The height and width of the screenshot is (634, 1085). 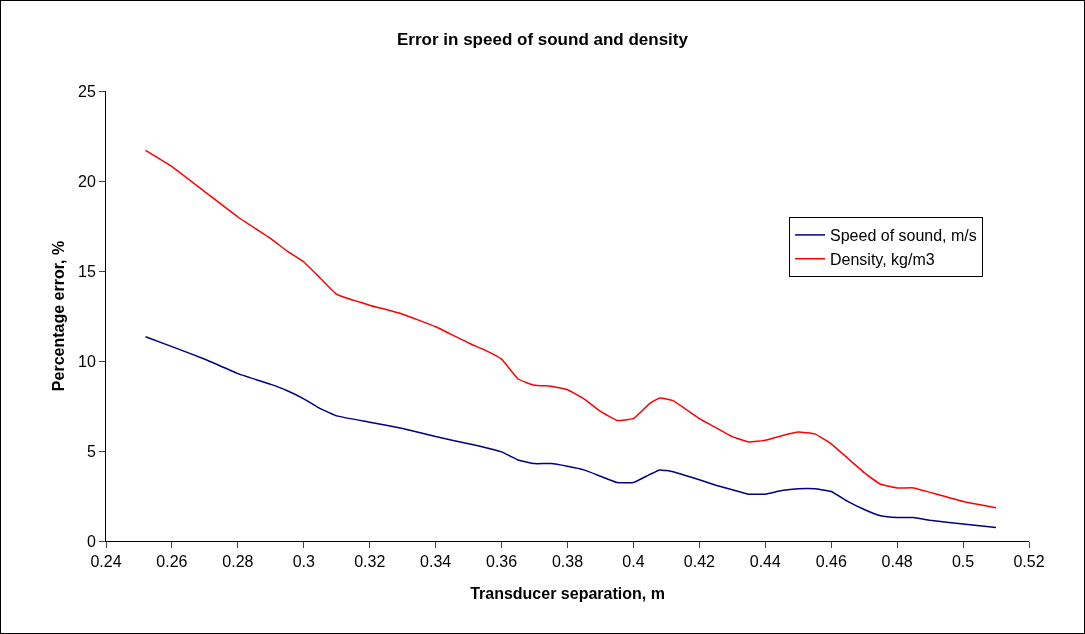 What do you see at coordinates (87, 181) in the screenshot?
I see `y-tick-label: 20` at bounding box center [87, 181].